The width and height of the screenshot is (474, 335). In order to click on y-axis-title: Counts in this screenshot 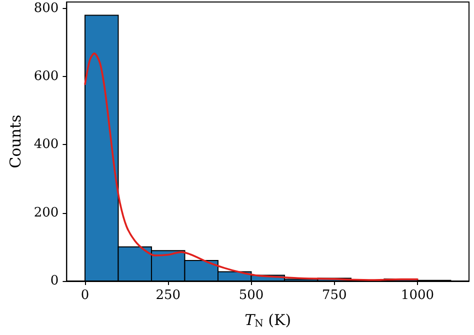, I will do `click(15, 141)`.